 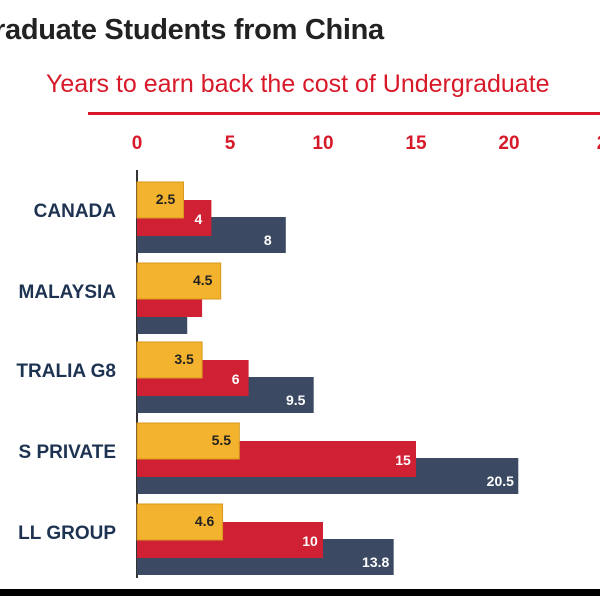 I want to click on data-label: 5.5, so click(x=222, y=440).